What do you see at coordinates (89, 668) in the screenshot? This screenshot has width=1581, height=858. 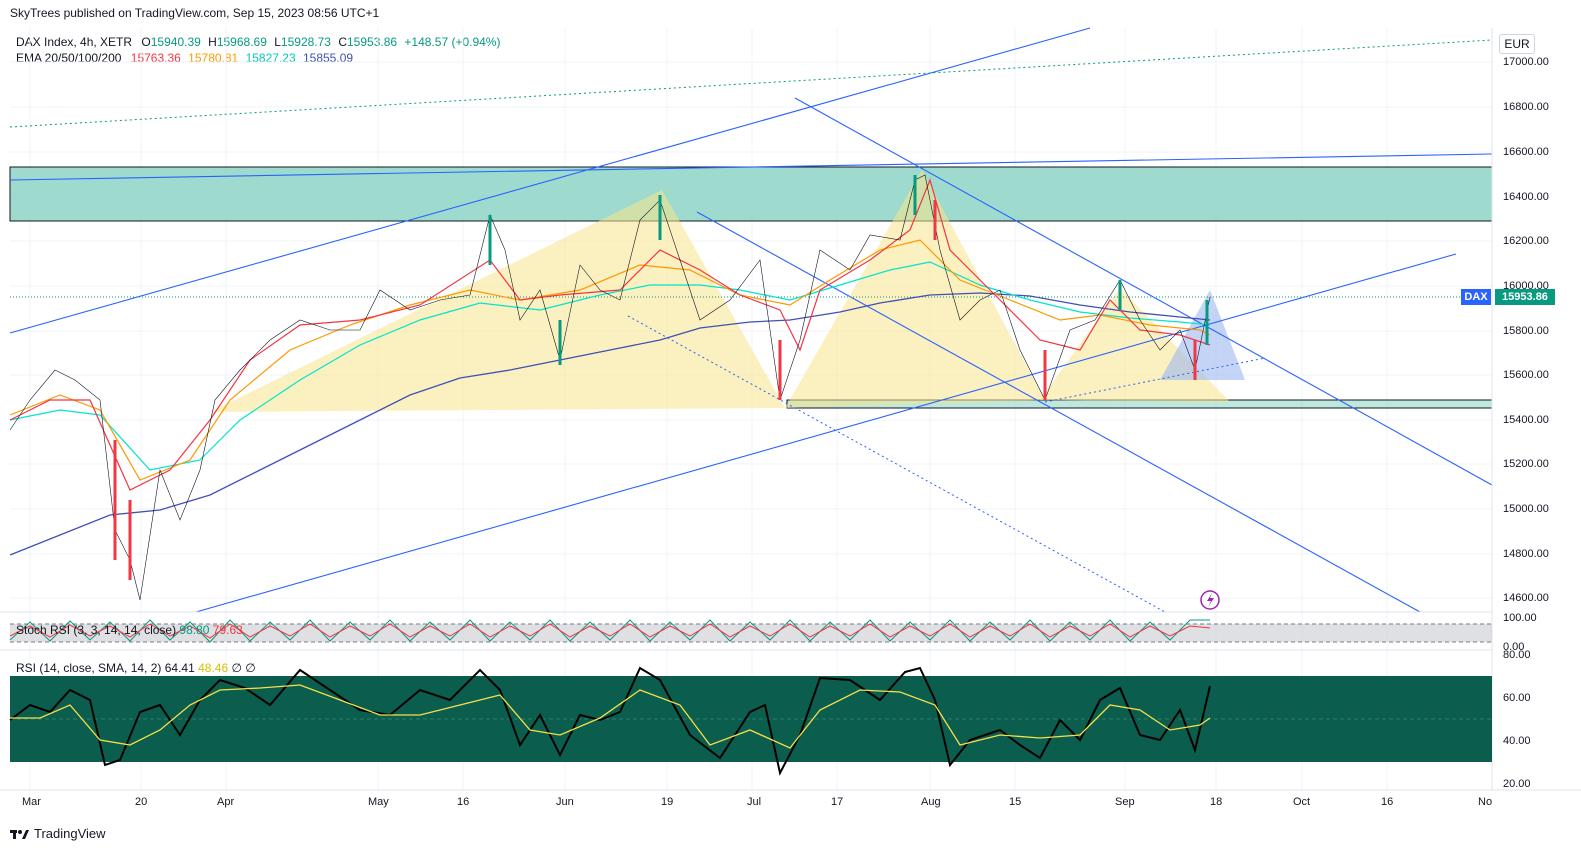 I see `rsi-label: RSI (14, close, SMA, 14, 2)` at bounding box center [89, 668].